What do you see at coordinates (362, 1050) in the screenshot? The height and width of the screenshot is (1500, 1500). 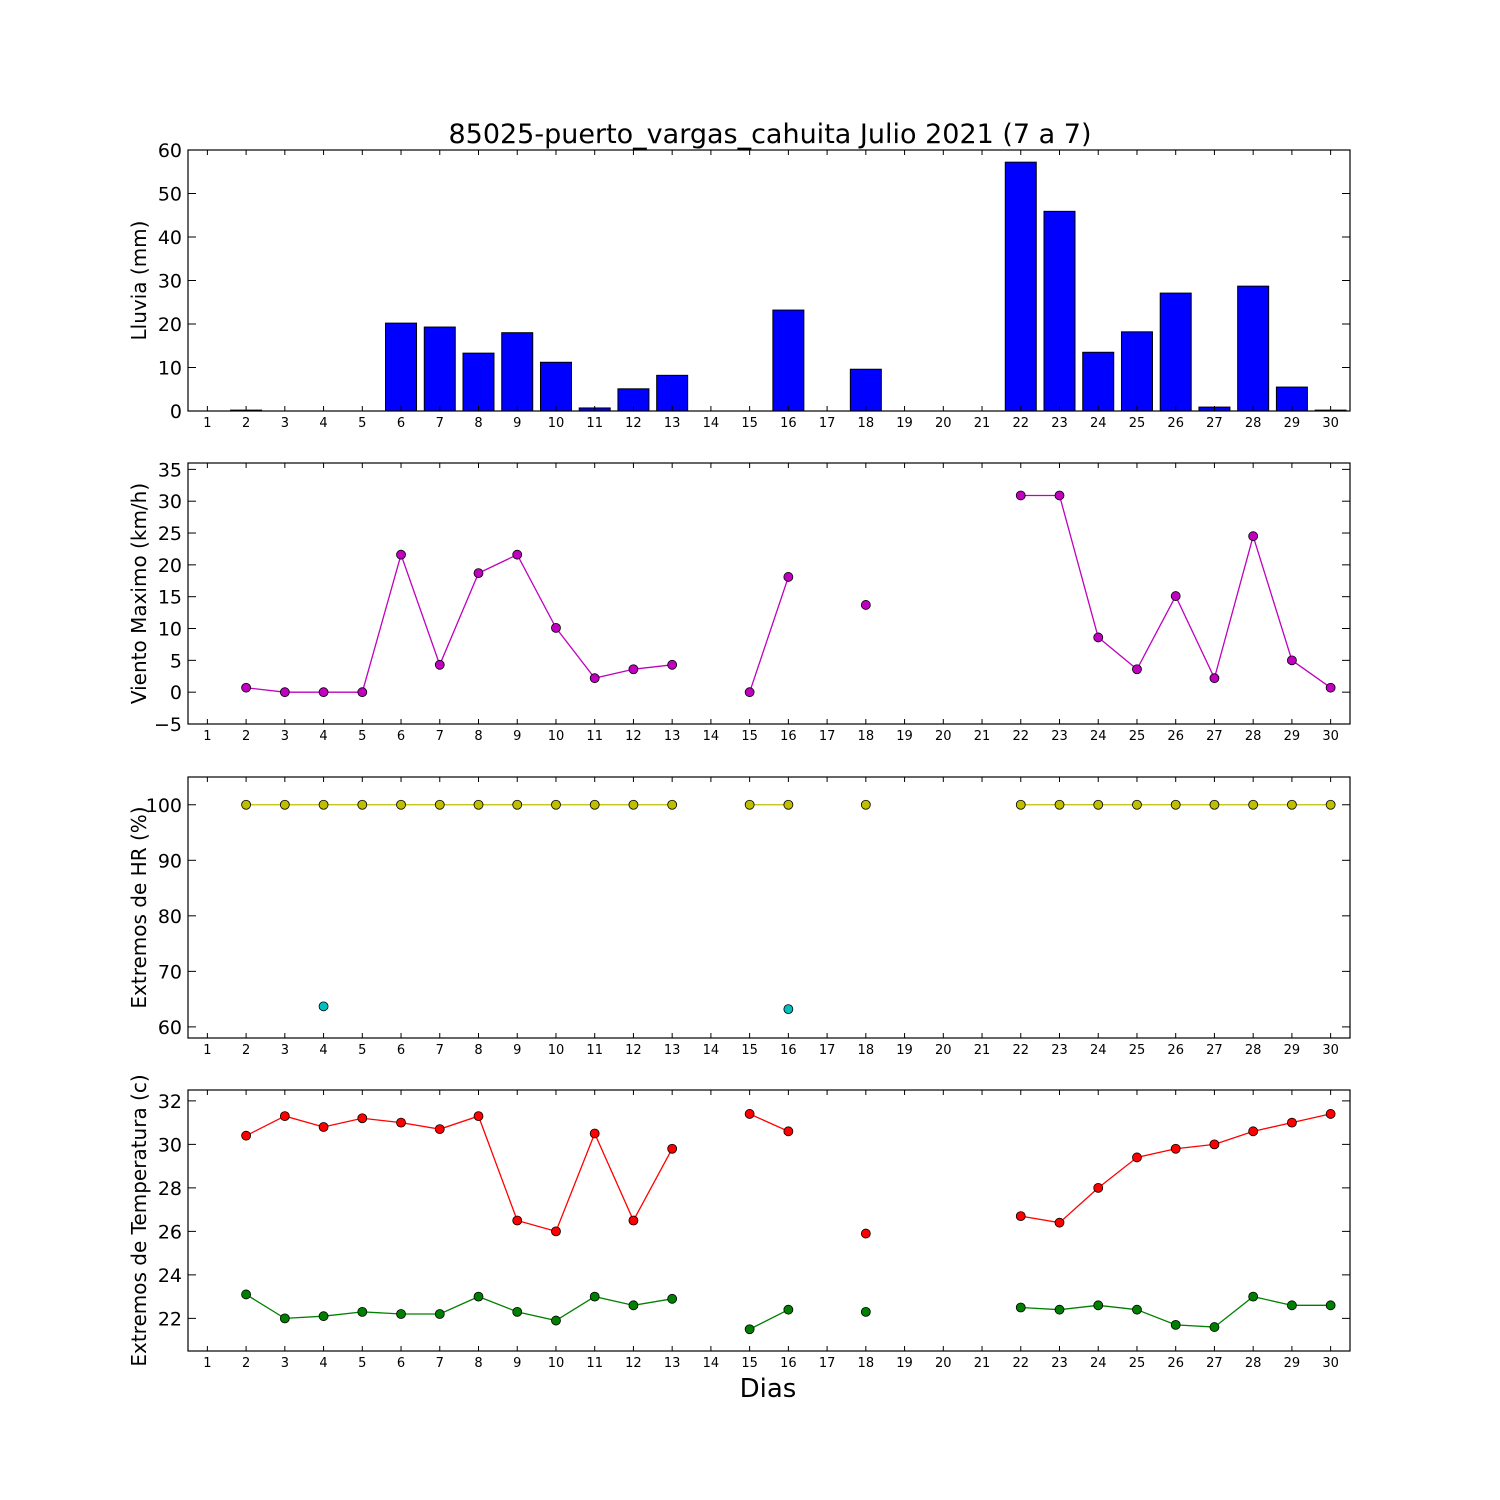 I see `x-tick-label: 5` at bounding box center [362, 1050].